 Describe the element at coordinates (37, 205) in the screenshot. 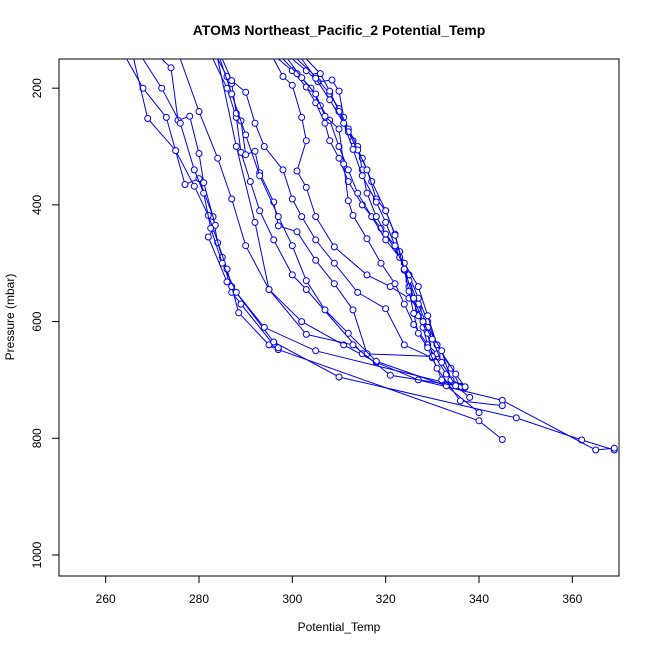

I see `y-tick-label: 400` at that location.